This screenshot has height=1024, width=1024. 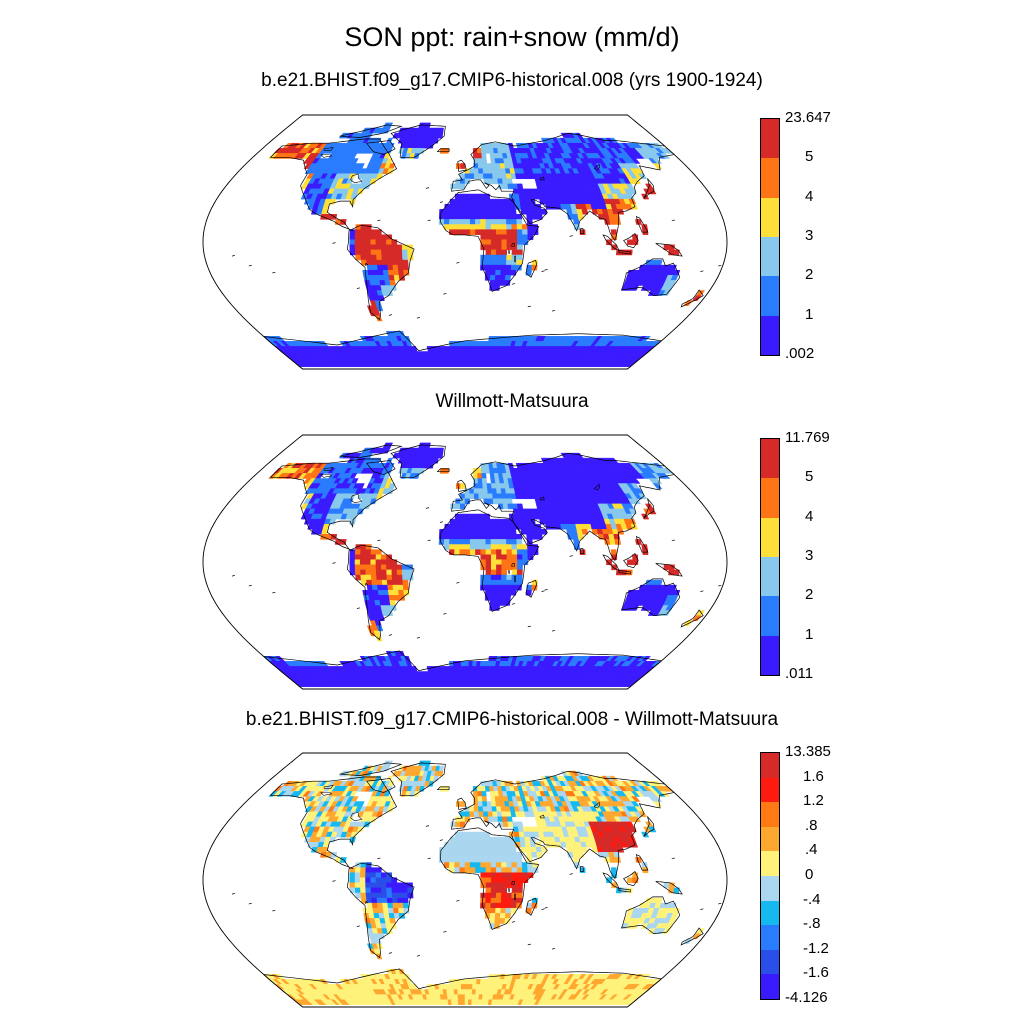 I want to click on map-observed-precipitation, so click(x=465, y=562).